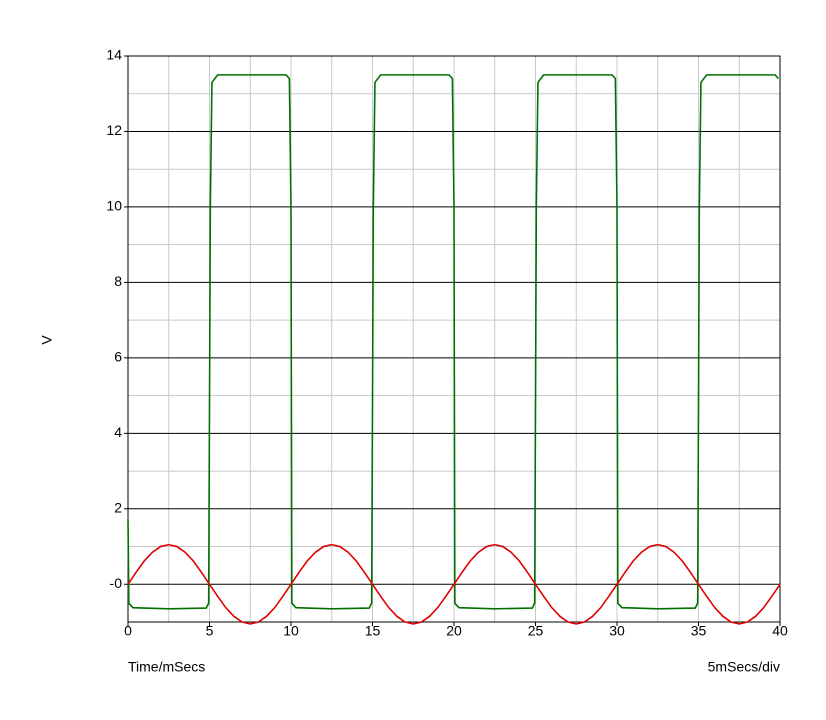 This screenshot has width=826, height=720. What do you see at coordinates (210, 631) in the screenshot?
I see `x-tick-label: 5` at bounding box center [210, 631].